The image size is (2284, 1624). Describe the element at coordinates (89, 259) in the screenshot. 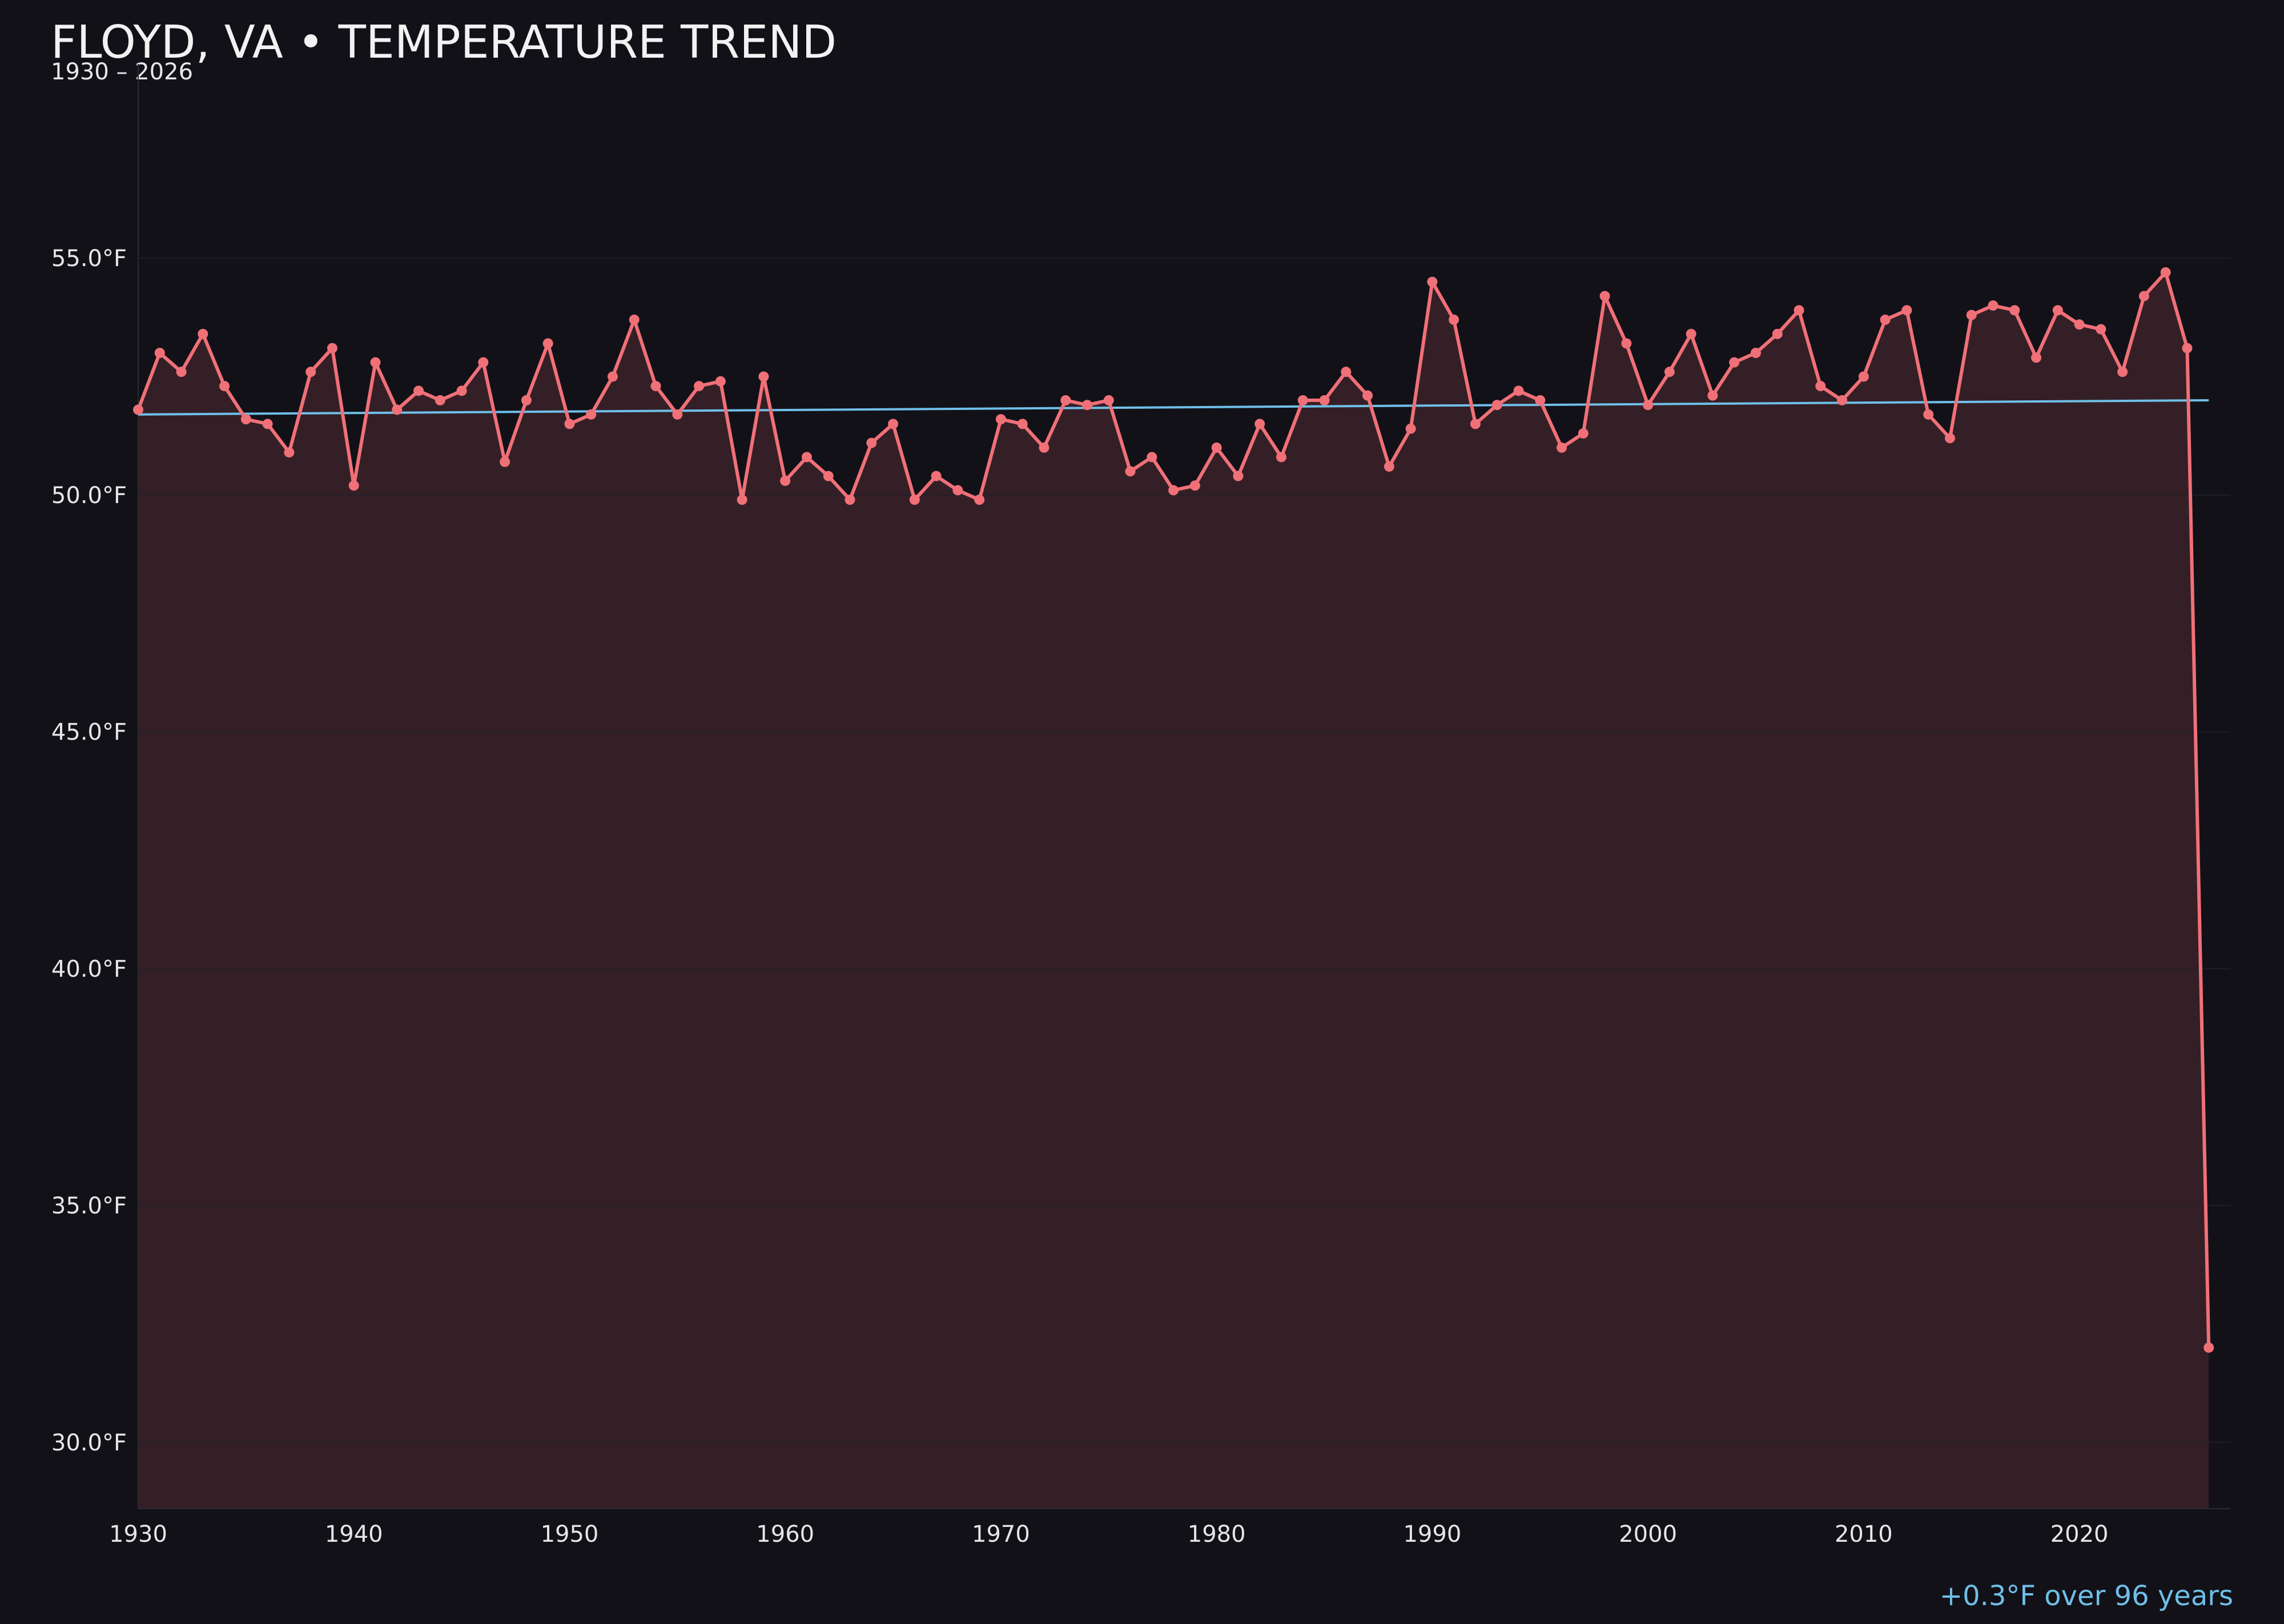

I see `y-tick-label: 55.0°F` at that location.